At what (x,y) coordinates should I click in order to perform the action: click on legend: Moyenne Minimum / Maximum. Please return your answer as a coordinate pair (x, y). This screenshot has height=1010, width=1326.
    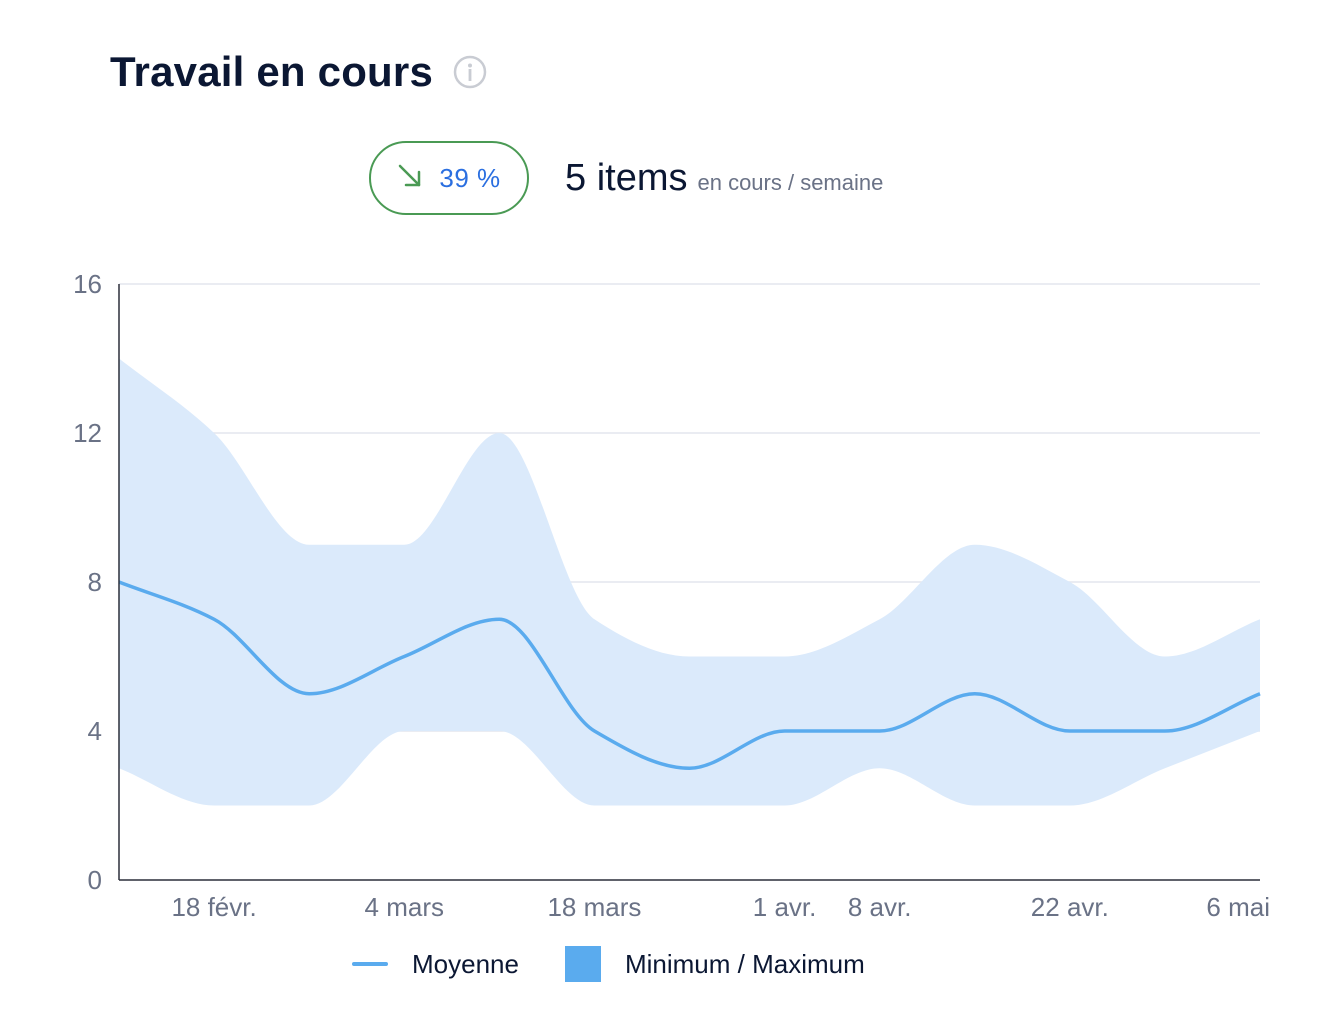
    Looking at the image, I should click on (608, 964).